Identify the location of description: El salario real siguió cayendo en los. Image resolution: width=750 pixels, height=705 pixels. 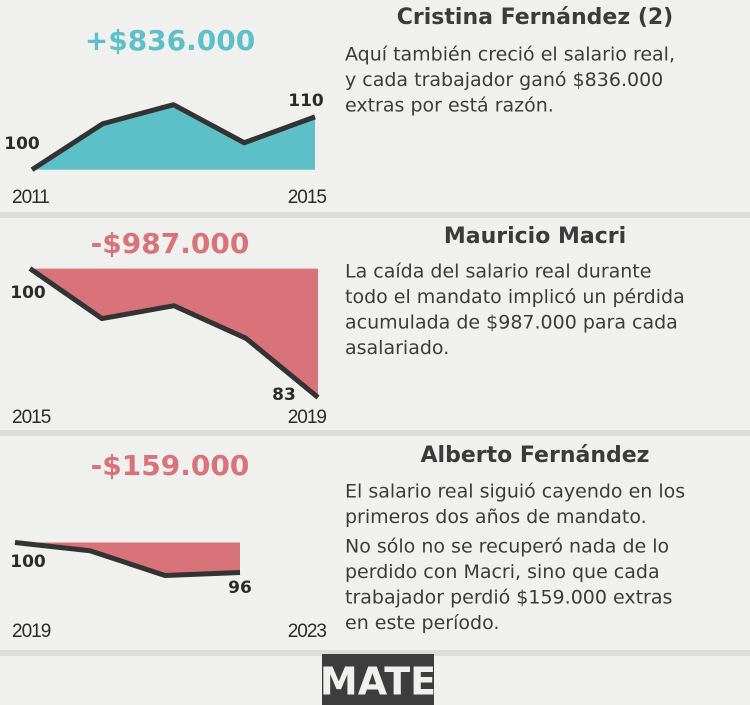
(515, 492).